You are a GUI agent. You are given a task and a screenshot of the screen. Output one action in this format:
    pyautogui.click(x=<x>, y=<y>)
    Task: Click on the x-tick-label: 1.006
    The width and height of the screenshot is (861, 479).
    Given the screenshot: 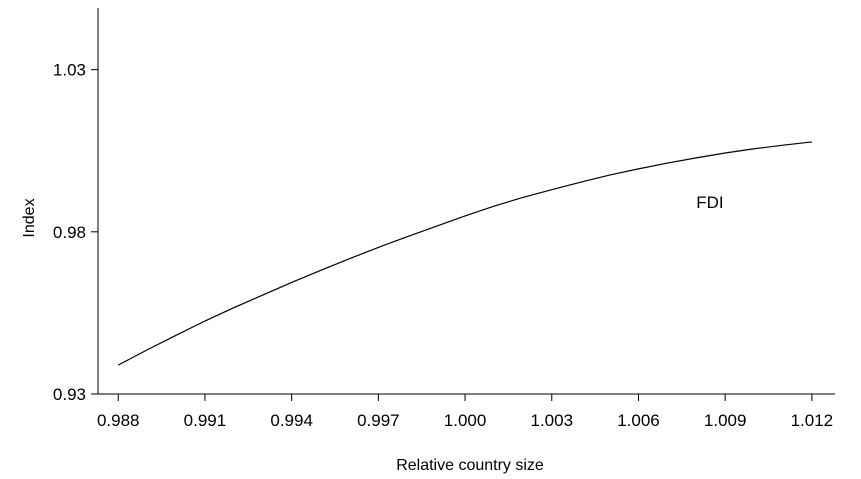 What is the action you would take?
    pyautogui.click(x=638, y=420)
    